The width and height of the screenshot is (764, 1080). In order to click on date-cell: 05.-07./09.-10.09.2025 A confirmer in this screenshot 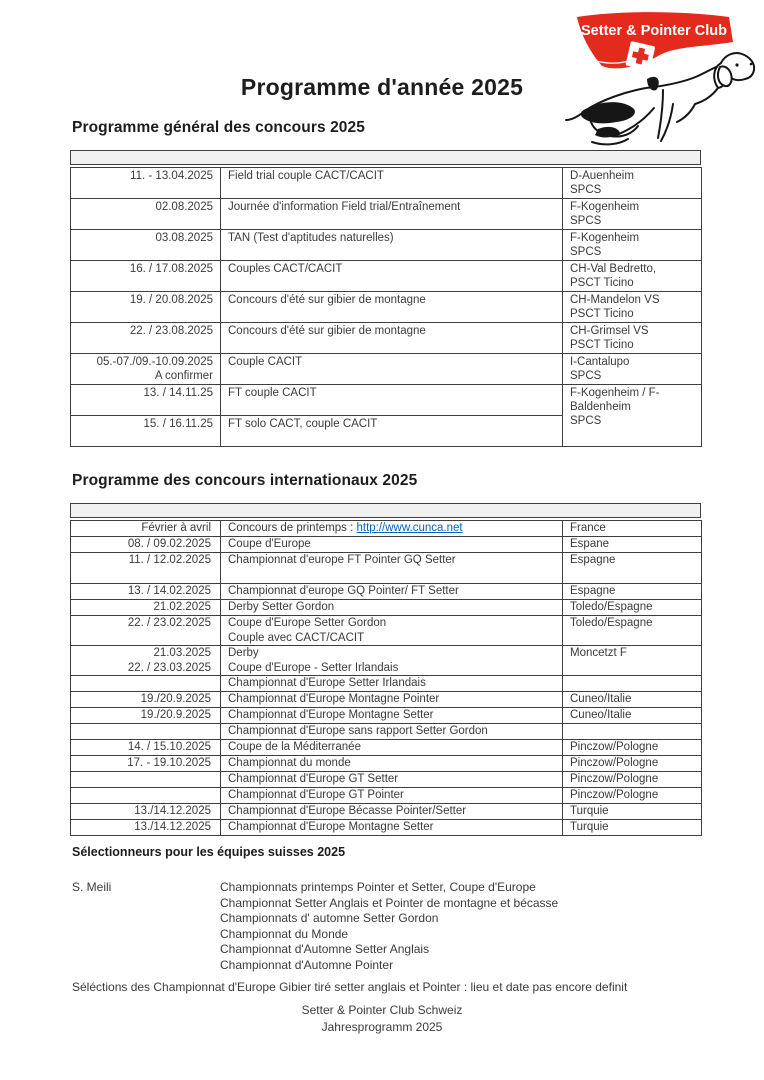, I will do `click(145, 369)`.